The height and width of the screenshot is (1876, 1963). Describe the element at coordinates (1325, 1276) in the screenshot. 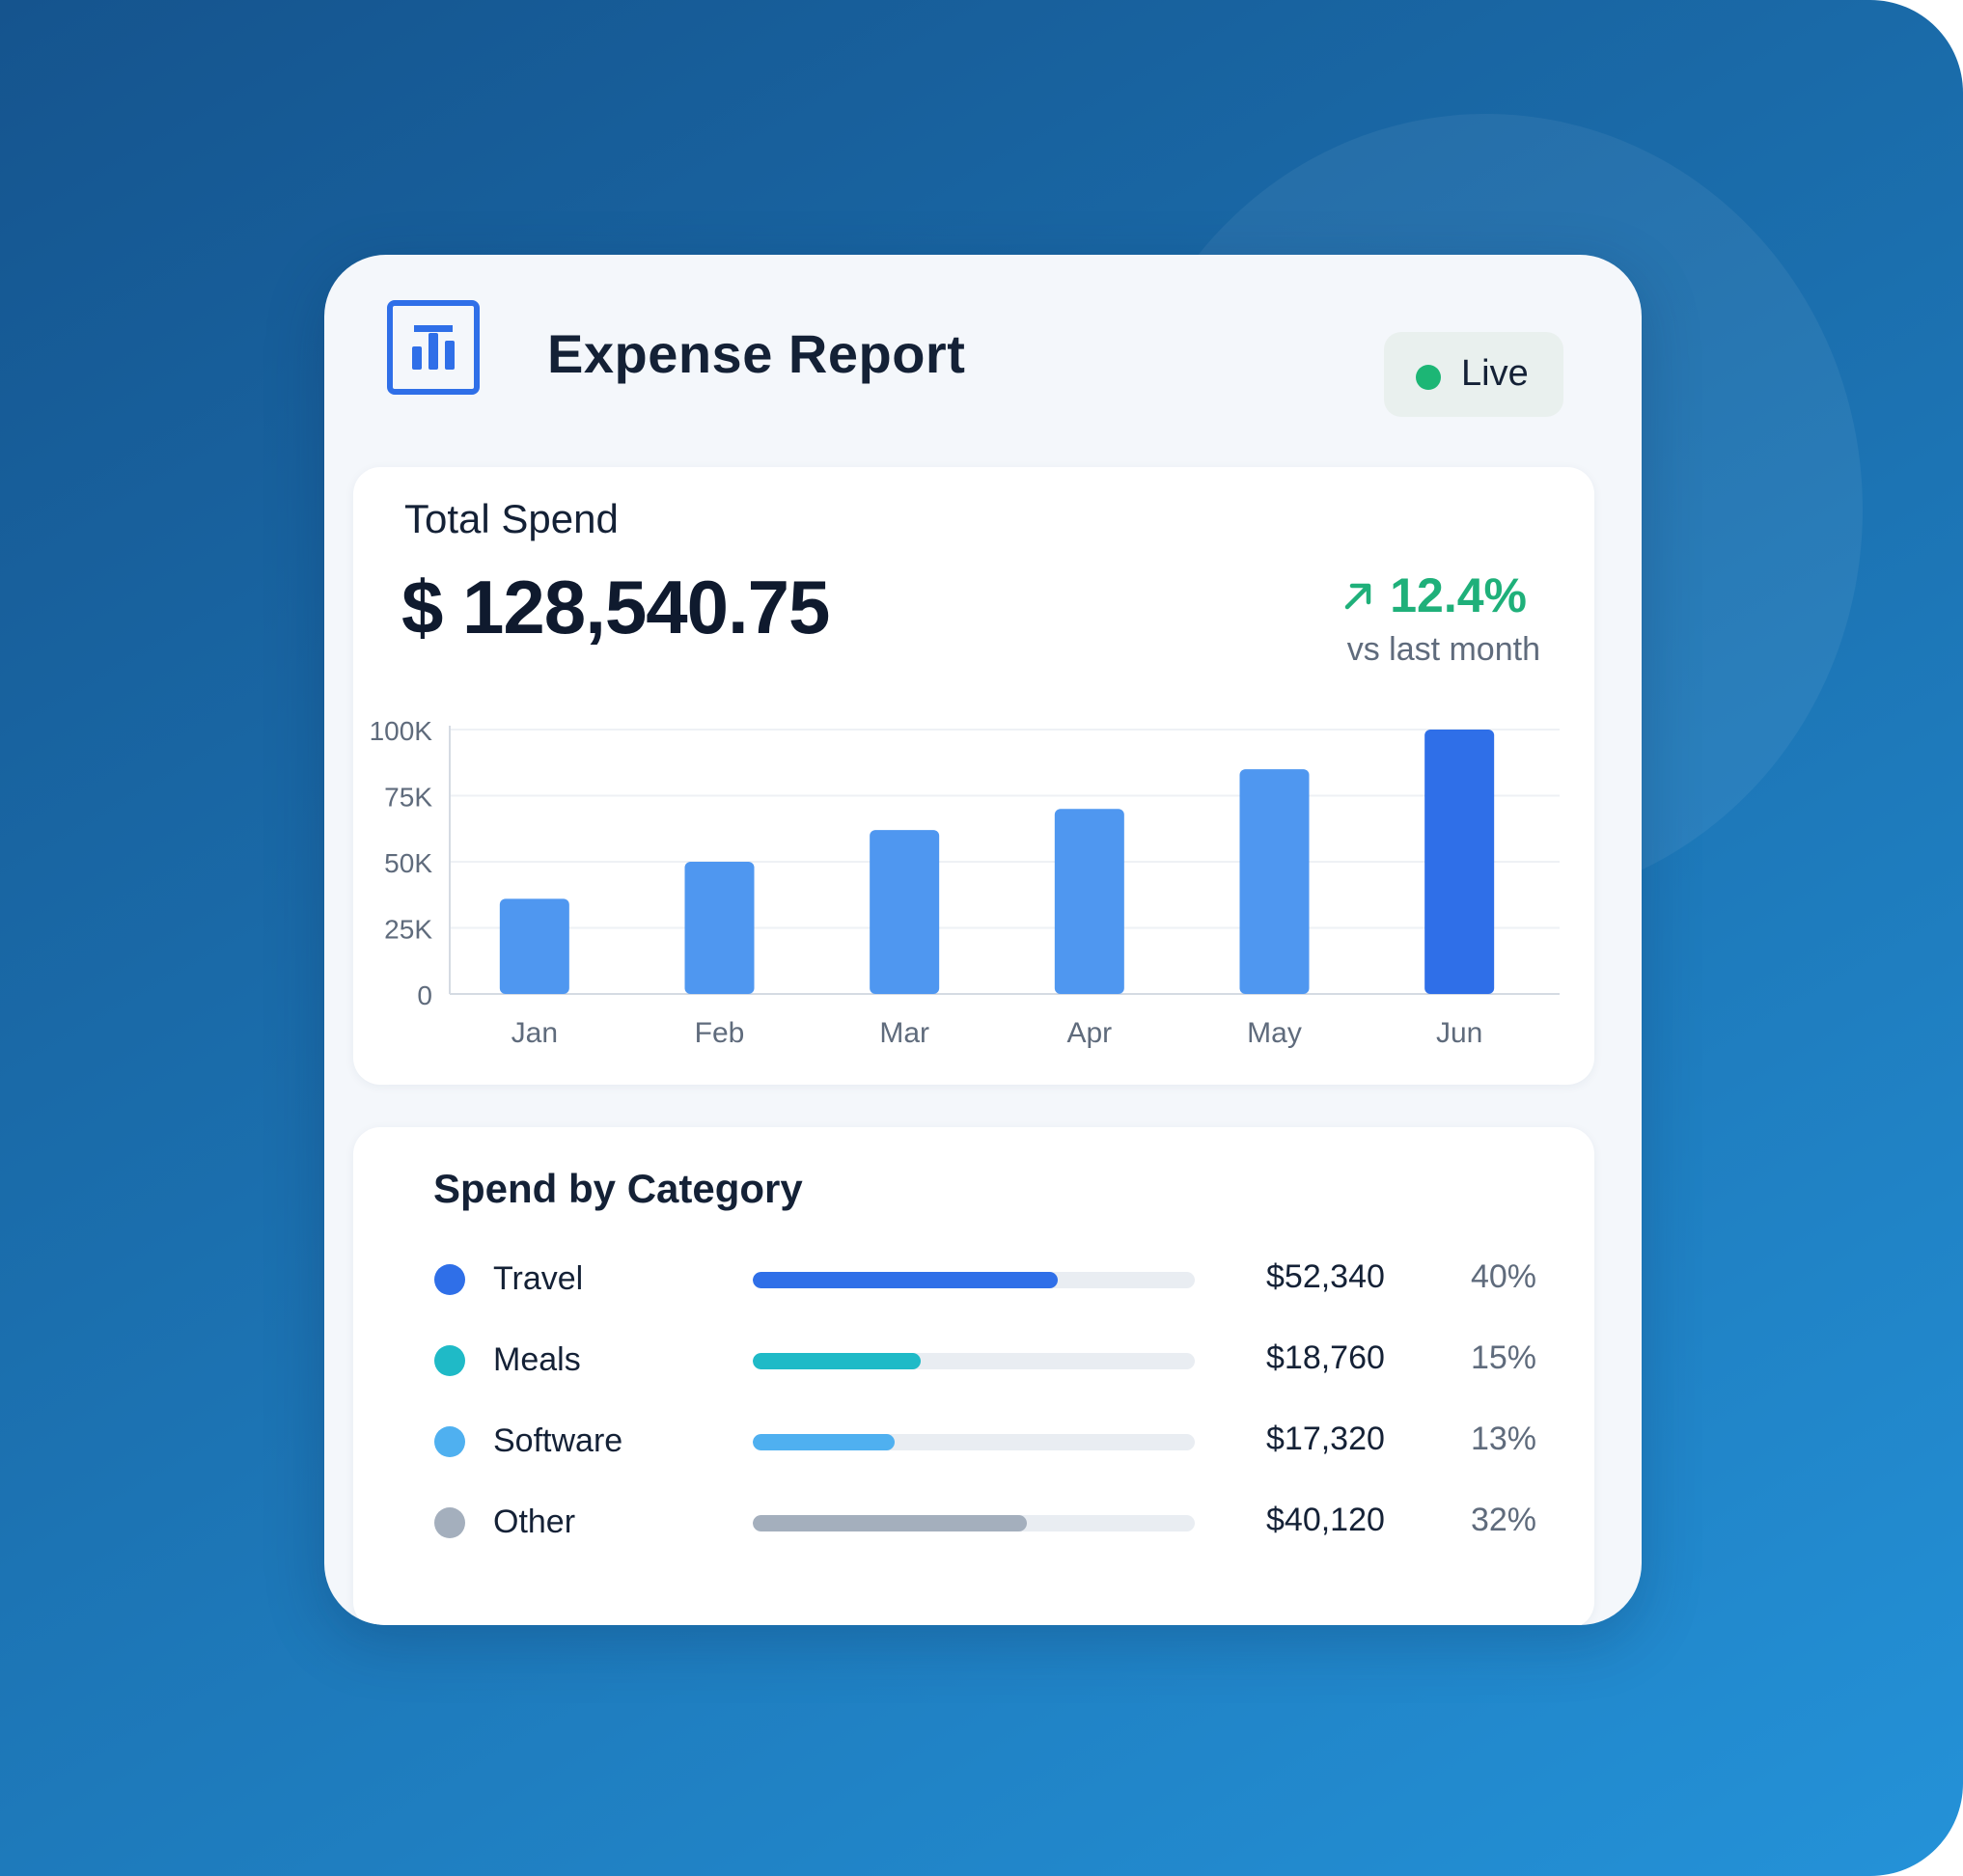

I see `category-amount: $52,340` at that location.